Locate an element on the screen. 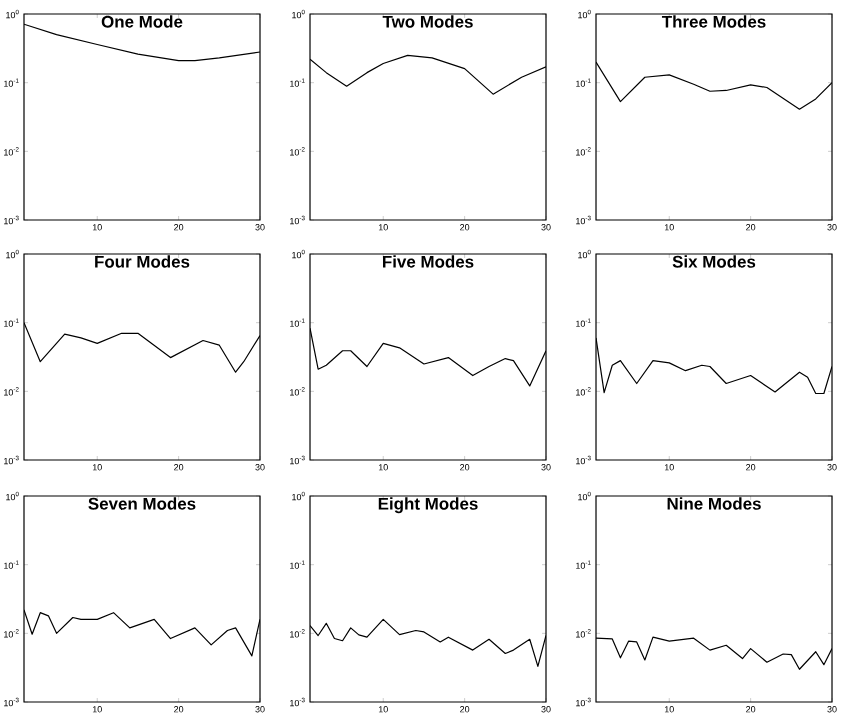 The image size is (842, 718). chart-title: Six Modes is located at coordinates (714, 261).